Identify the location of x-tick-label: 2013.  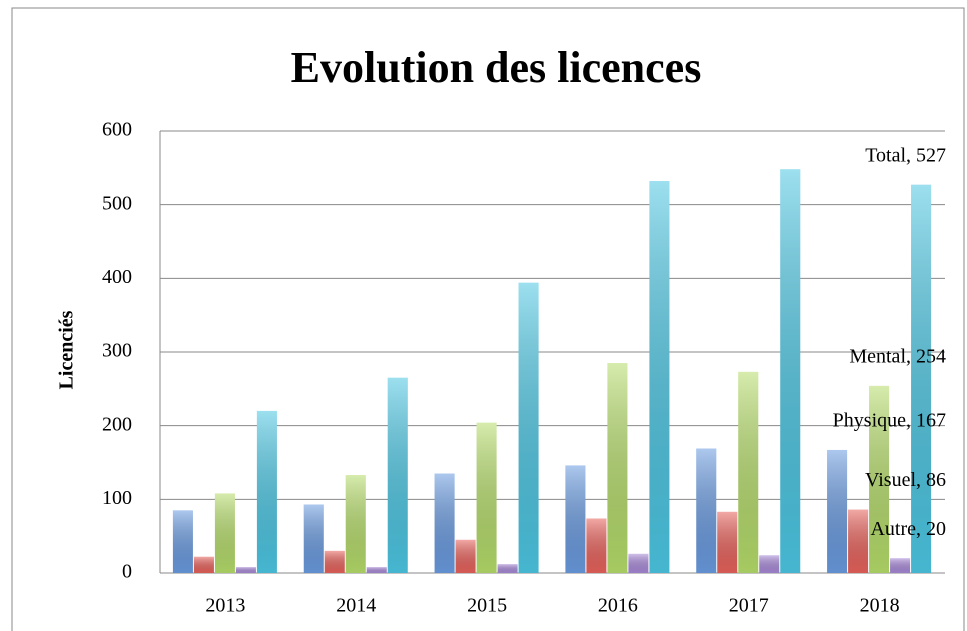
(225, 606).